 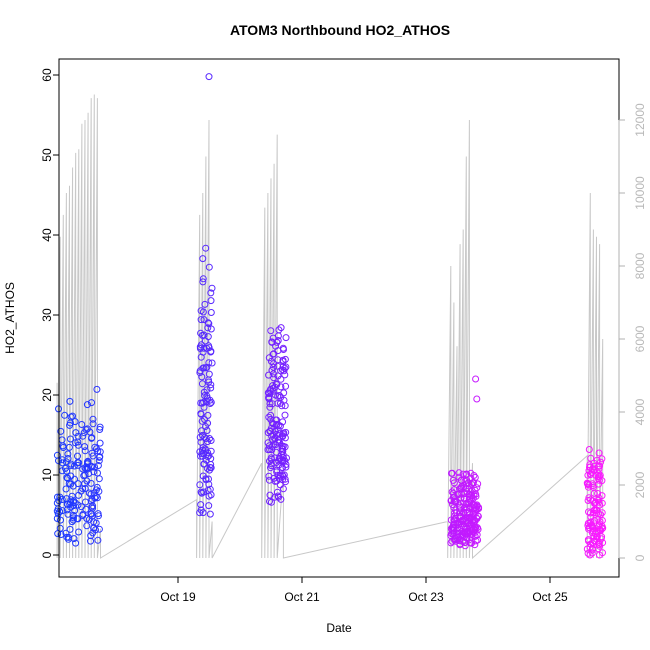 What do you see at coordinates (340, 30) in the screenshot?
I see `chart-title: ATOM3 Northbound HO2_ATHOS` at bounding box center [340, 30].